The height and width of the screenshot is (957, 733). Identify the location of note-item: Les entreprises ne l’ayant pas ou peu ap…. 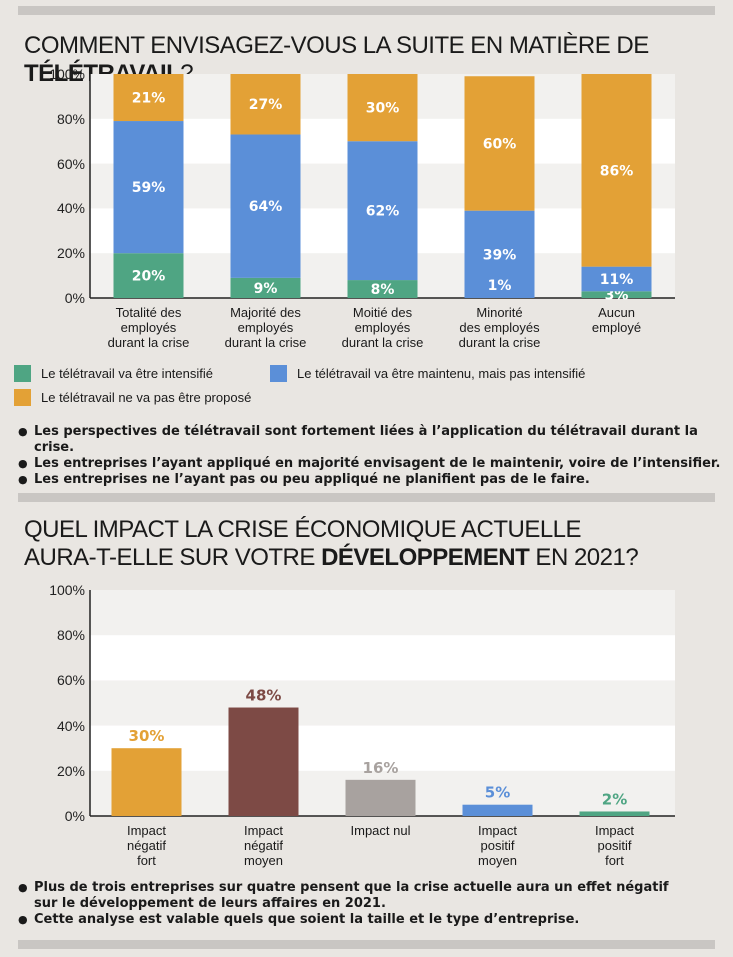
(375, 480).